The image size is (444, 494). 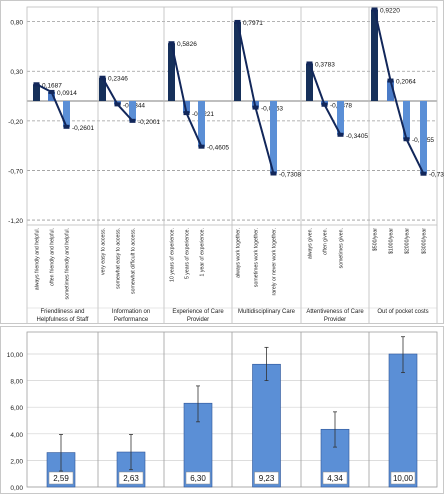 I want to click on category-label: Helpfulness of Staff, so click(x=63, y=320).